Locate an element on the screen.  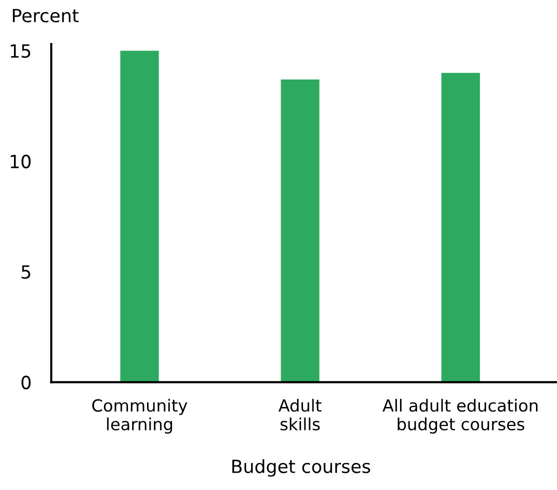
x-axis-title: Budget courses is located at coordinates (301, 468).